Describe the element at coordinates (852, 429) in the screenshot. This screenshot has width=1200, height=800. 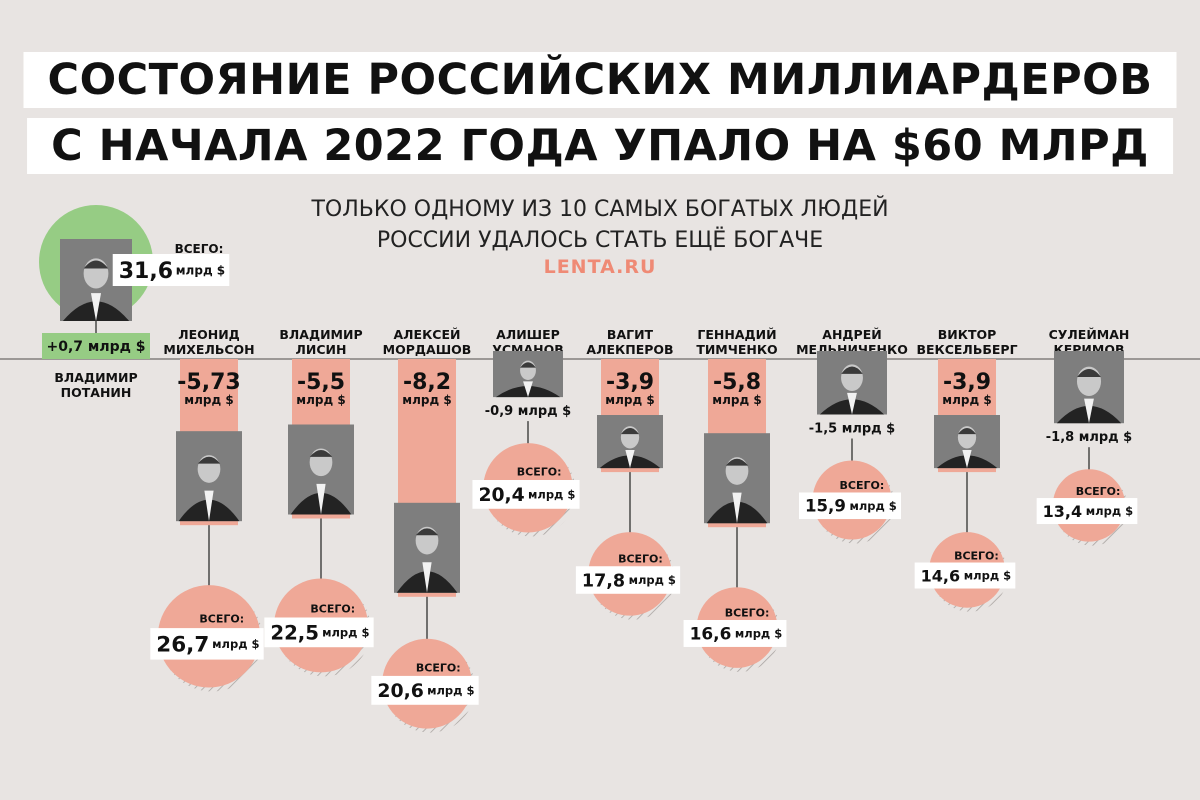
I see `change-label: -1,5 млрд $` at that location.